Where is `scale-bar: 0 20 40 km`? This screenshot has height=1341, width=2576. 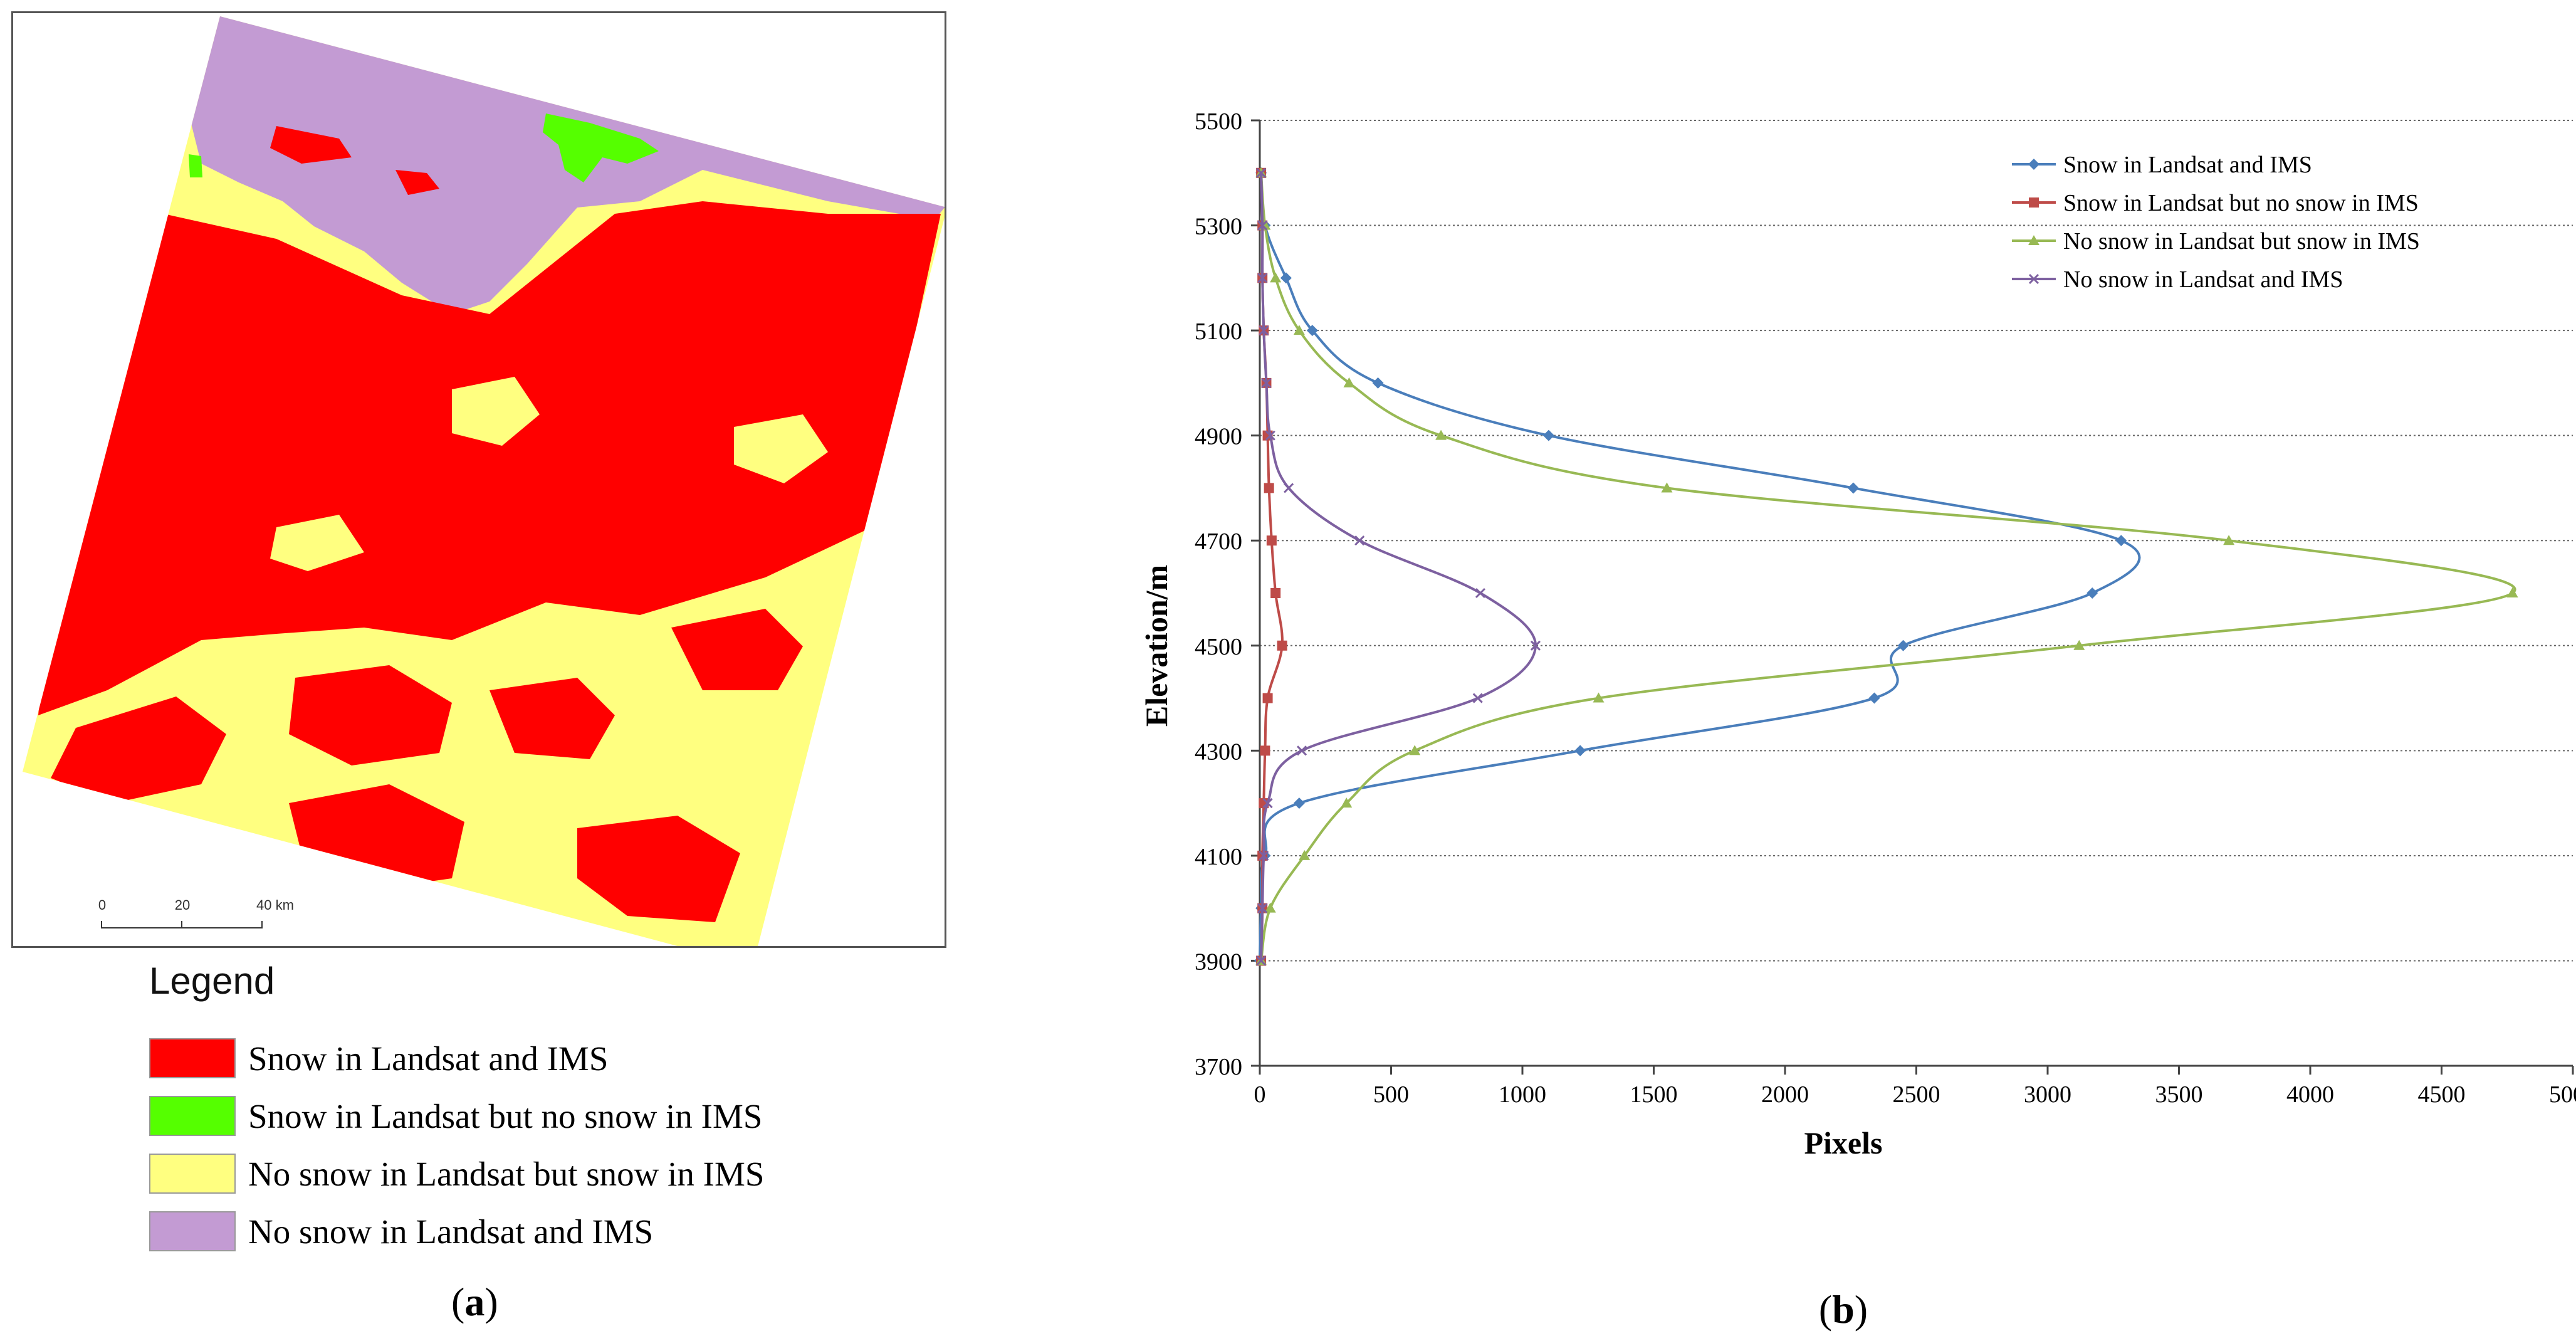 scale-bar: 0 20 40 km is located at coordinates (196, 919).